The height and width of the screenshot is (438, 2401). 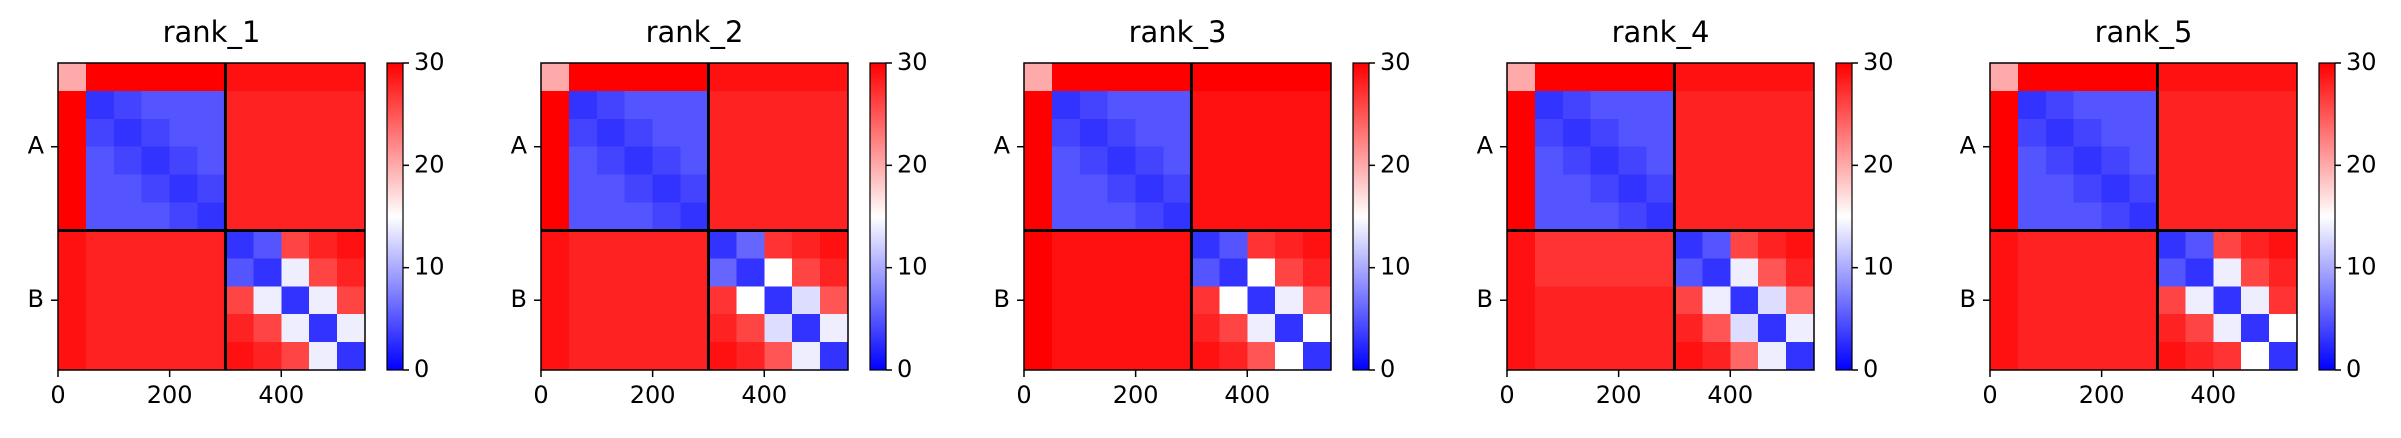 What do you see at coordinates (764, 395) in the screenshot?
I see `x-tick-label: 400` at bounding box center [764, 395].